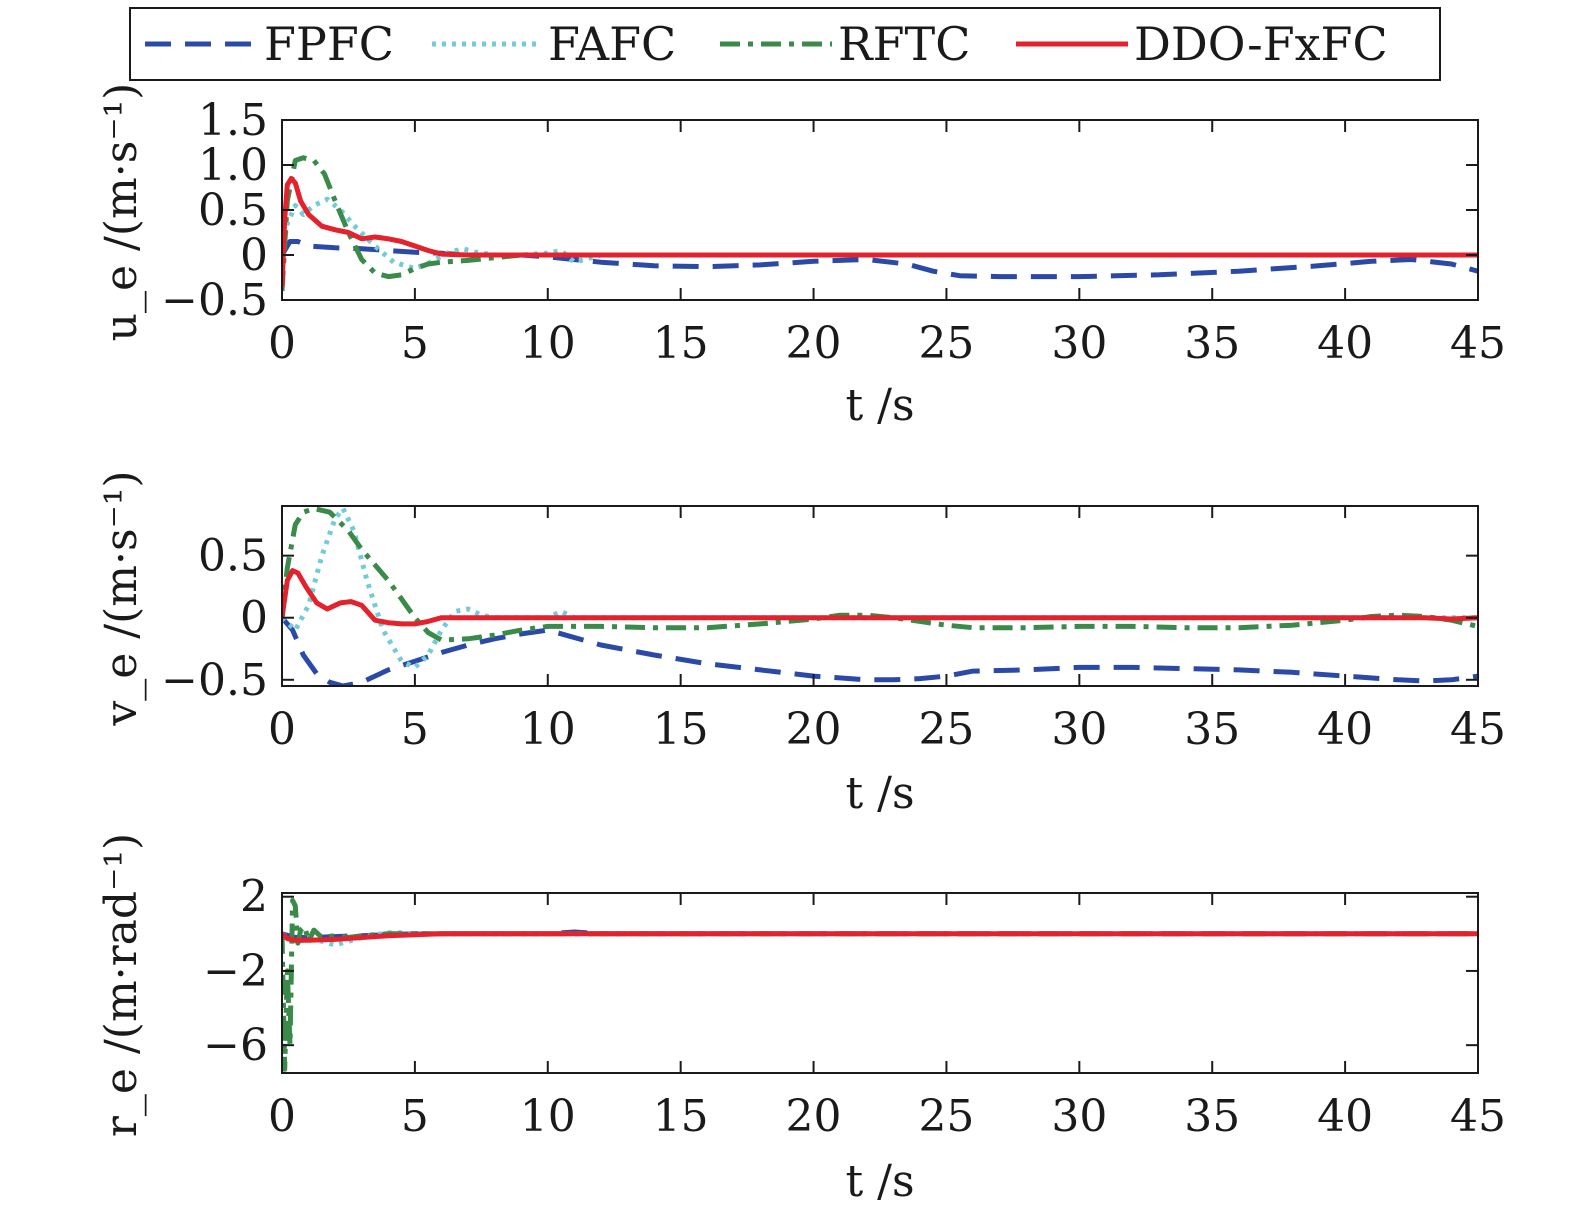 The image size is (1575, 1220). What do you see at coordinates (1261, 44) in the screenshot?
I see `legend-label-ddo-fxfc: DDO-FxFC` at bounding box center [1261, 44].